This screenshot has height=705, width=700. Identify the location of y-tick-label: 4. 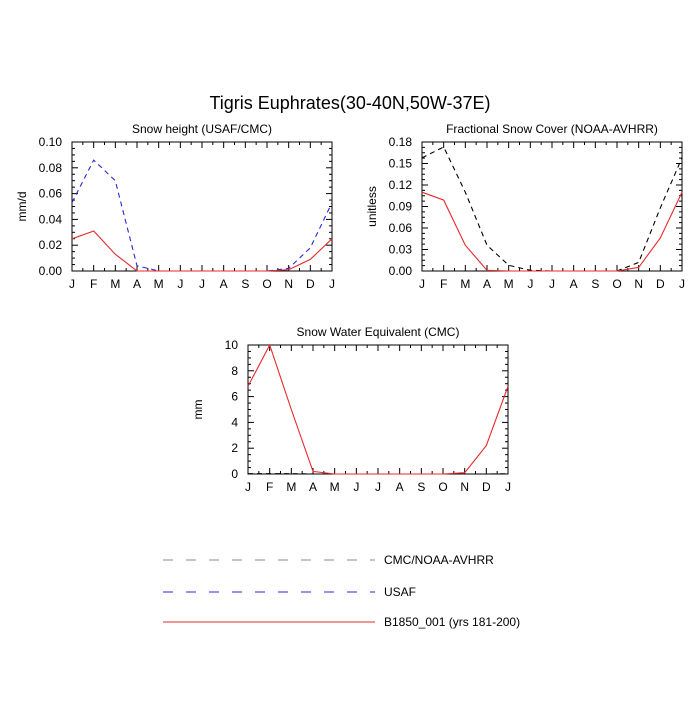
(234, 422).